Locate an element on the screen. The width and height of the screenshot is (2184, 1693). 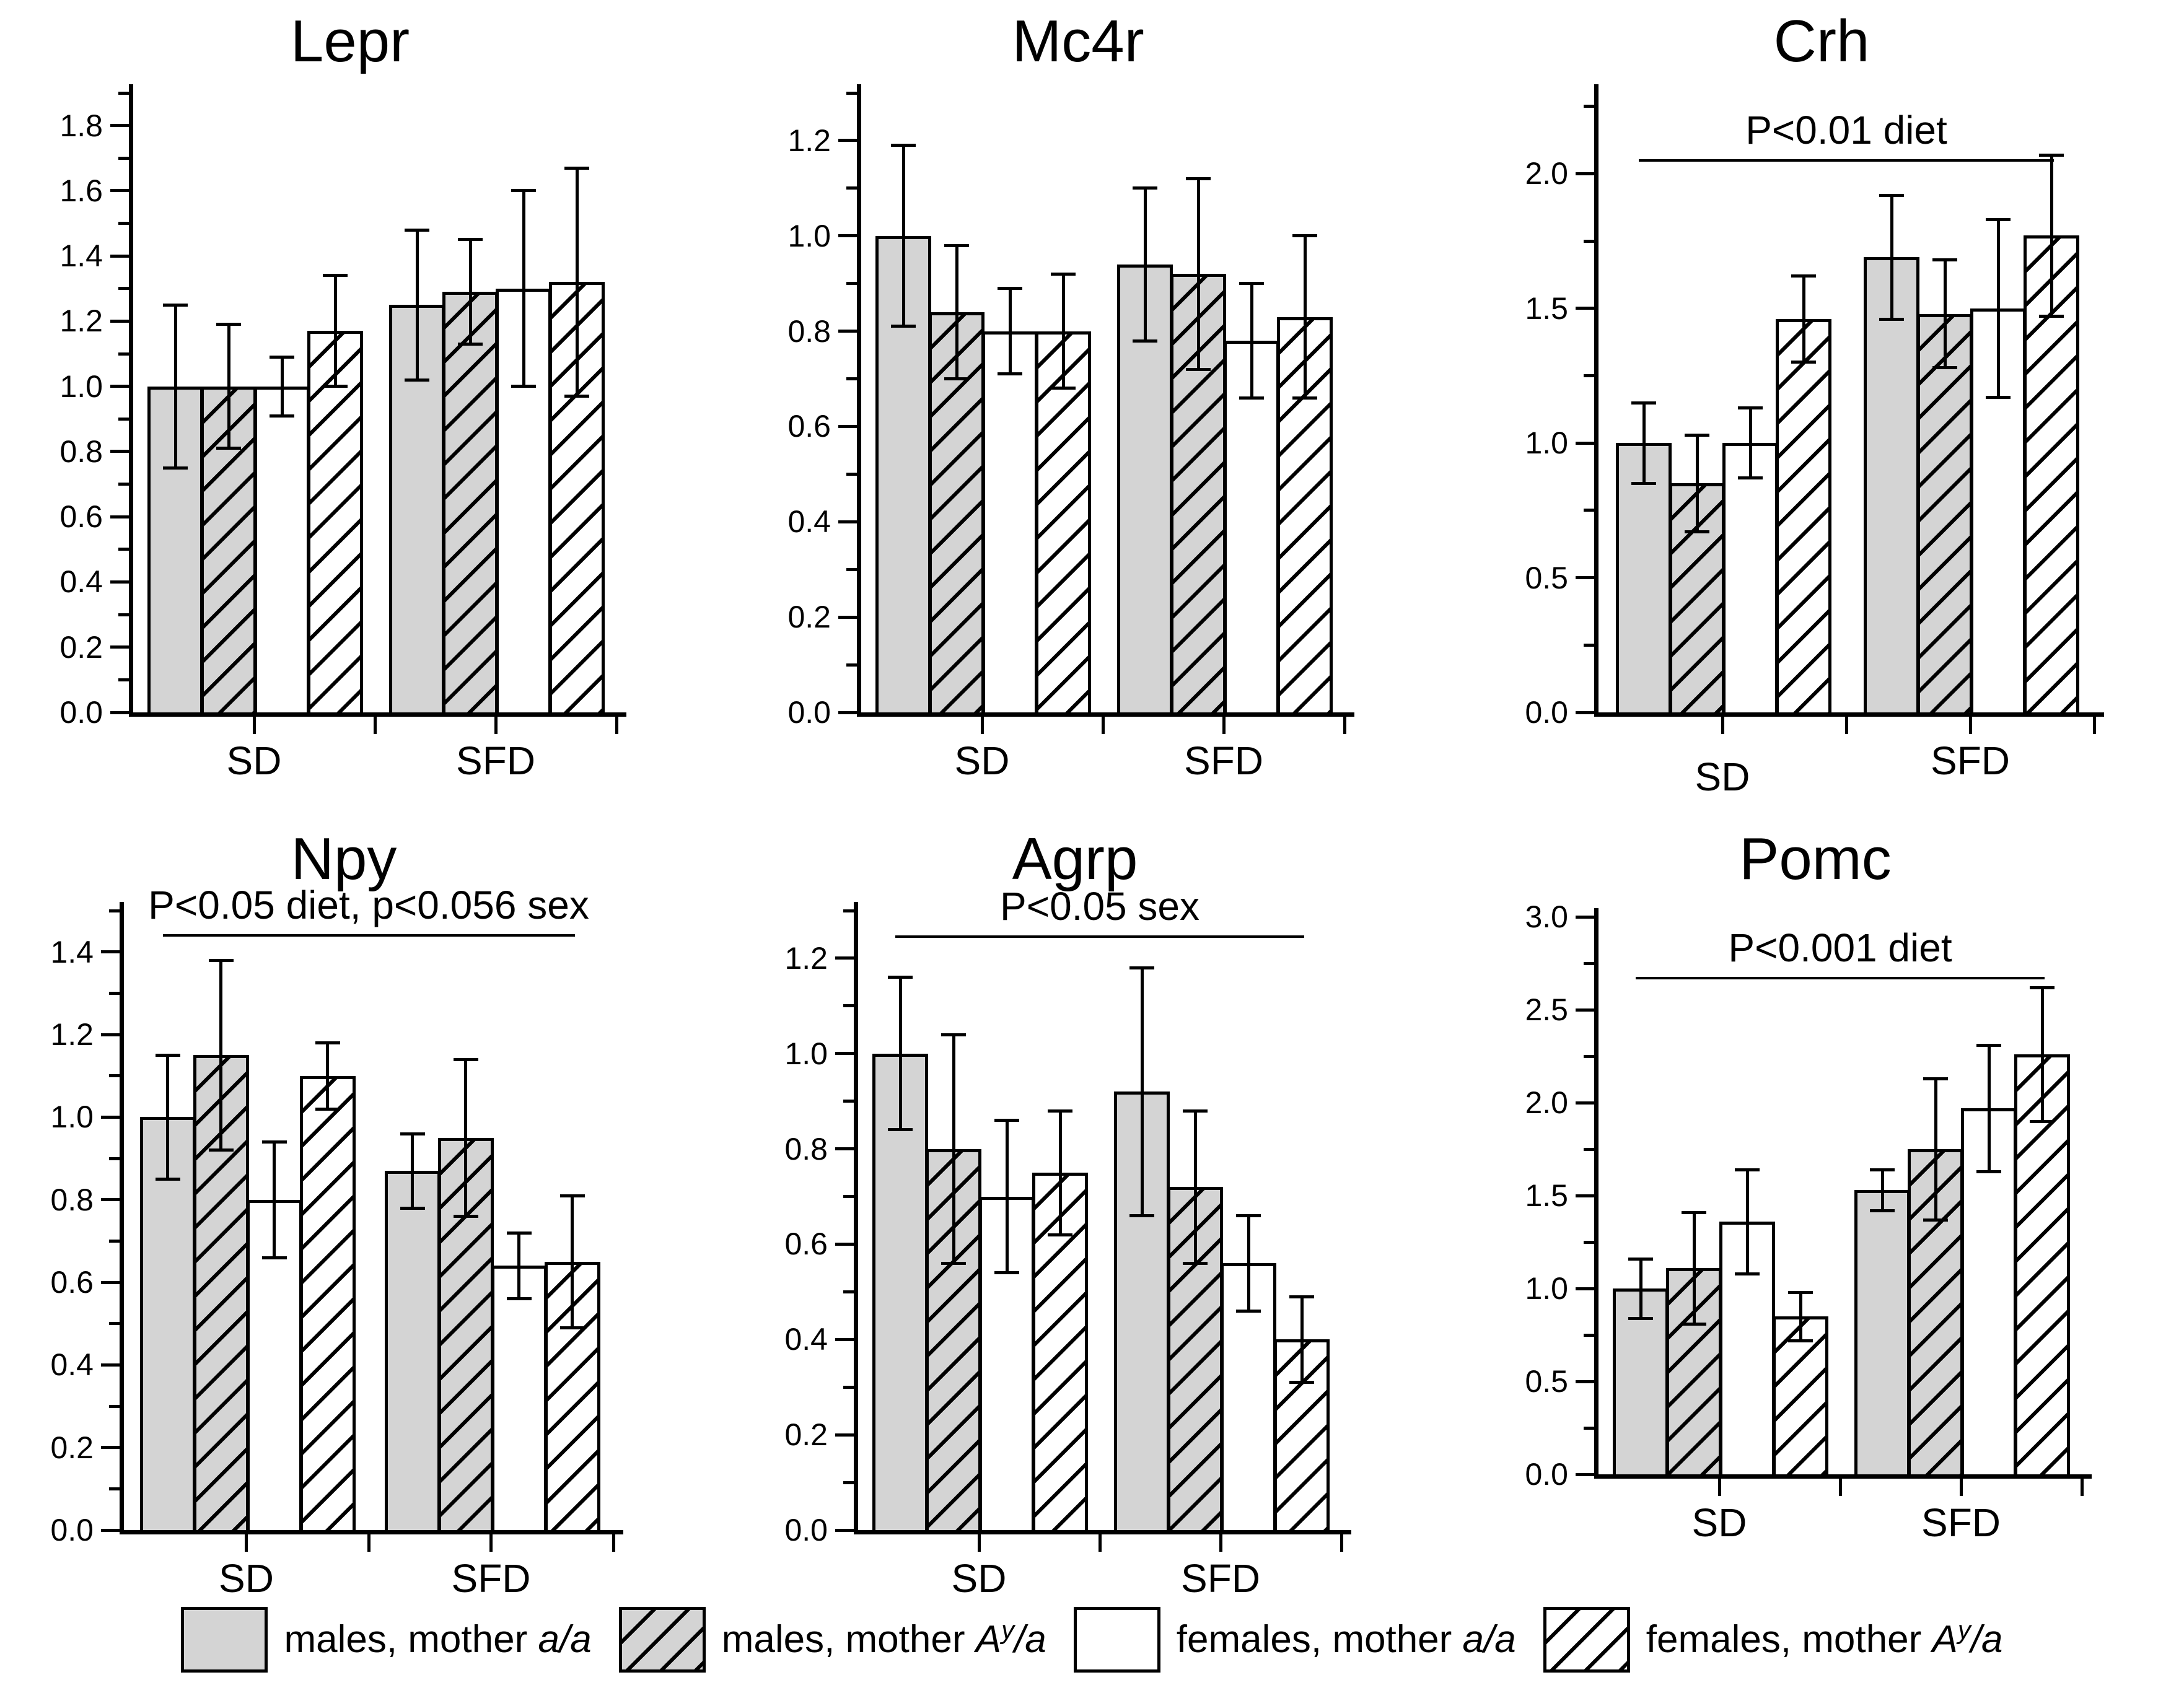
y-tick-label: 0.2 is located at coordinates (81, 647).